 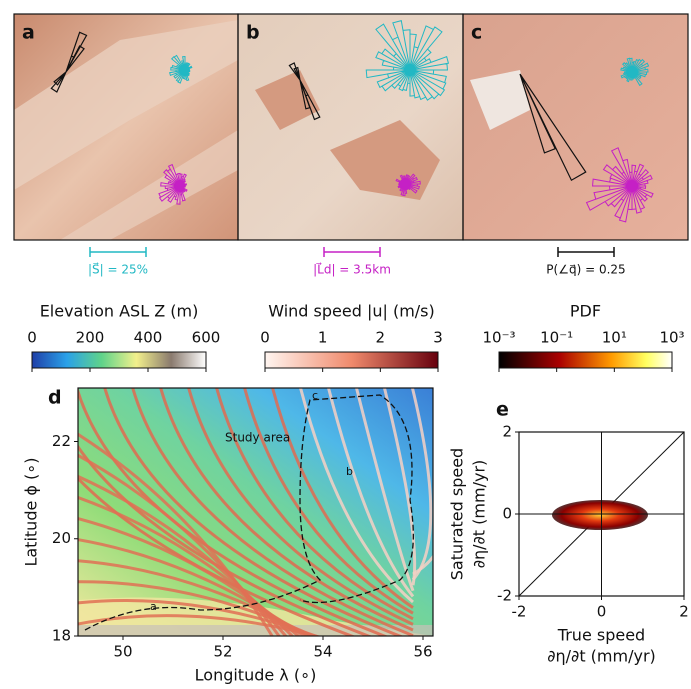 I want to click on flat, so click(x=500, y=100).